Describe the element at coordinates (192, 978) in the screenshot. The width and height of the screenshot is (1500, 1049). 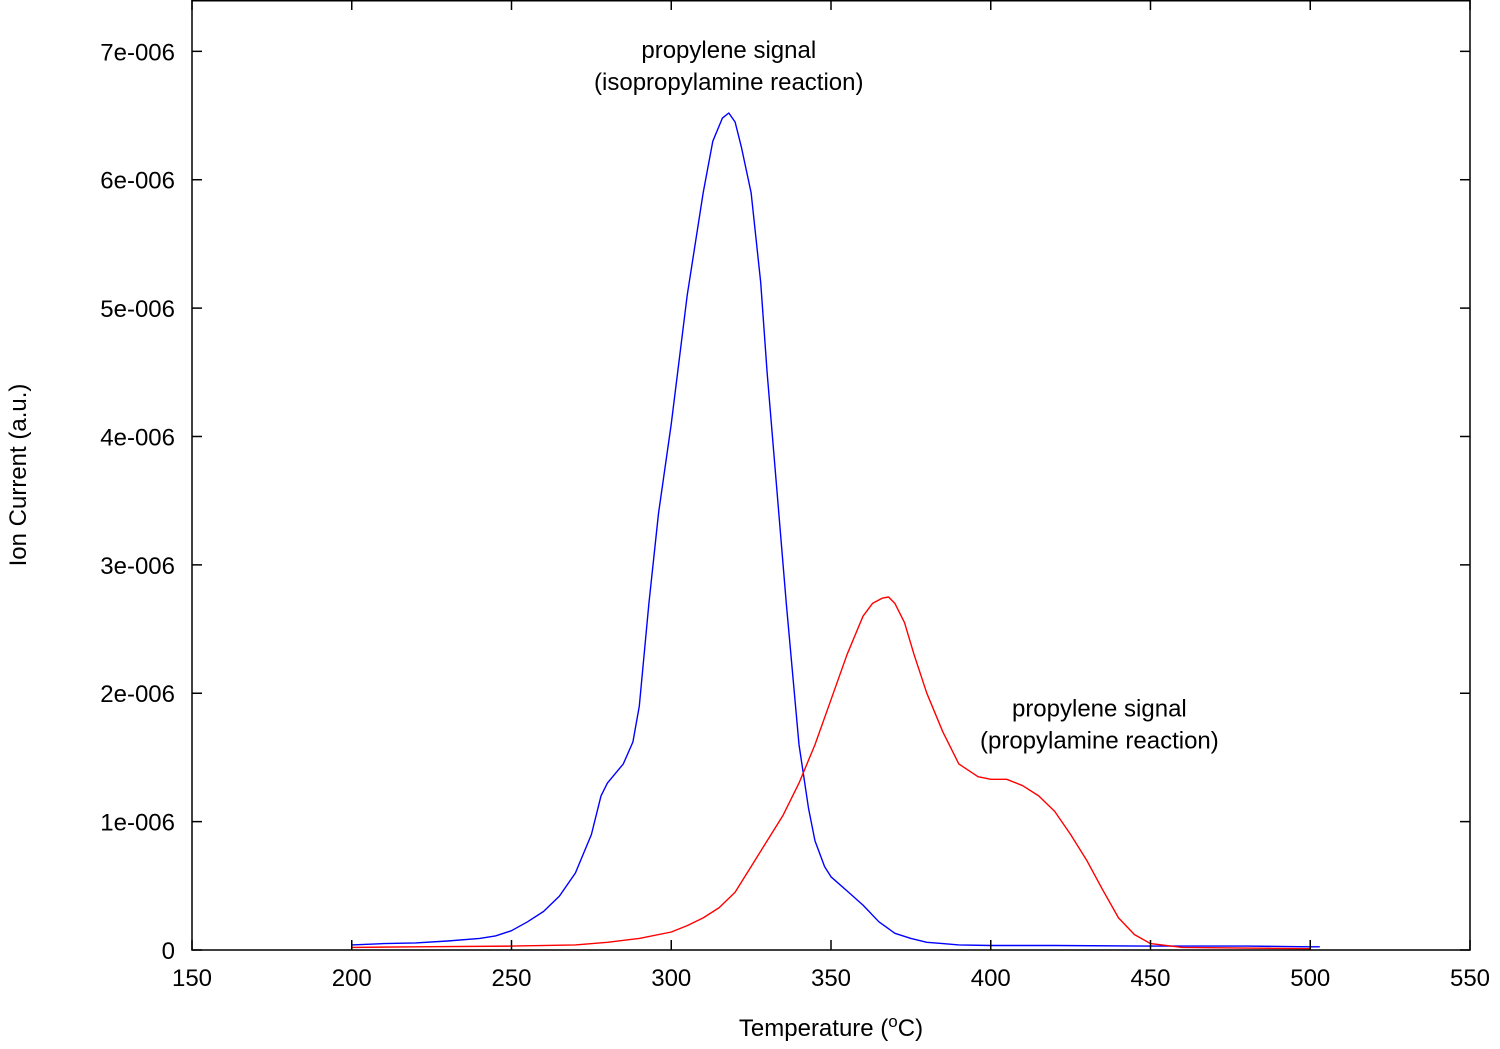
I see `x-tick-label: 150` at that location.